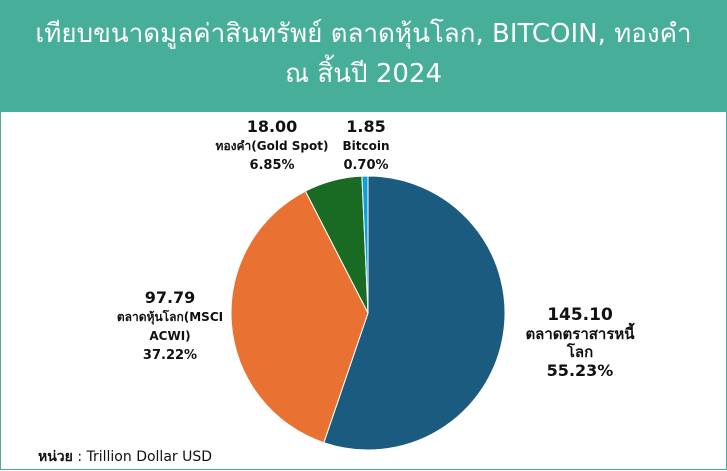 The height and width of the screenshot is (471, 727). I want to click on category-label: ทองคำ(Gold Spot), so click(272, 146).